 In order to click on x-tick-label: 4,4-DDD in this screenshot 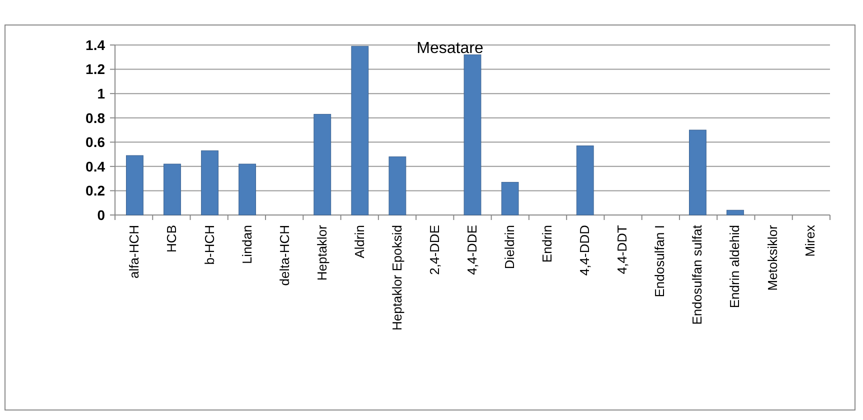, I will do `click(584, 250)`.